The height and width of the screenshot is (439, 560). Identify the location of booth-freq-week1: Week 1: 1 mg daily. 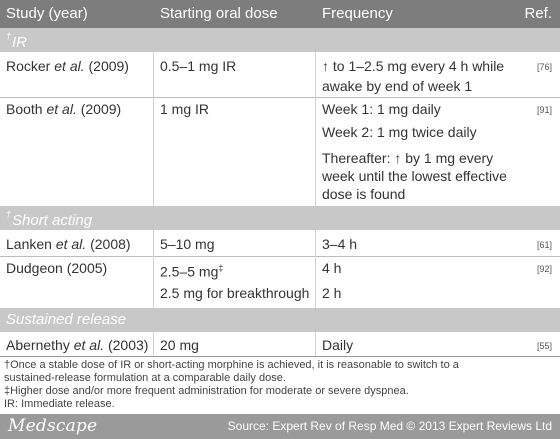
(381, 109).